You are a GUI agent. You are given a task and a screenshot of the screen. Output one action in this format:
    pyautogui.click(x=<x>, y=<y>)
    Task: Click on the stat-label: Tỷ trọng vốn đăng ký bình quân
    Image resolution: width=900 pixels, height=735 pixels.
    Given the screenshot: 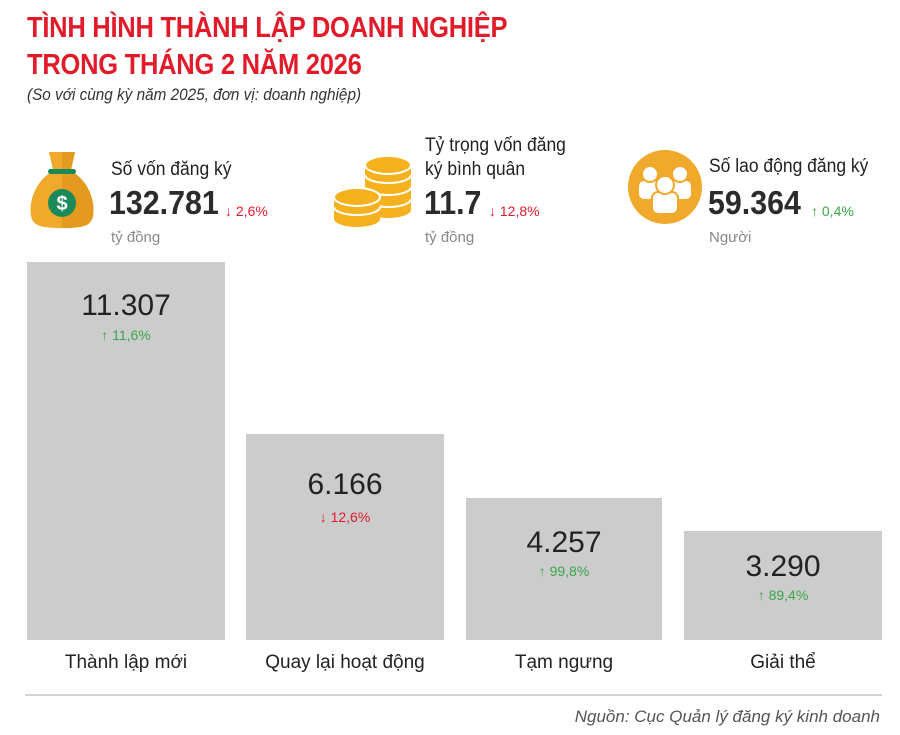 What is the action you would take?
    pyautogui.click(x=495, y=158)
    